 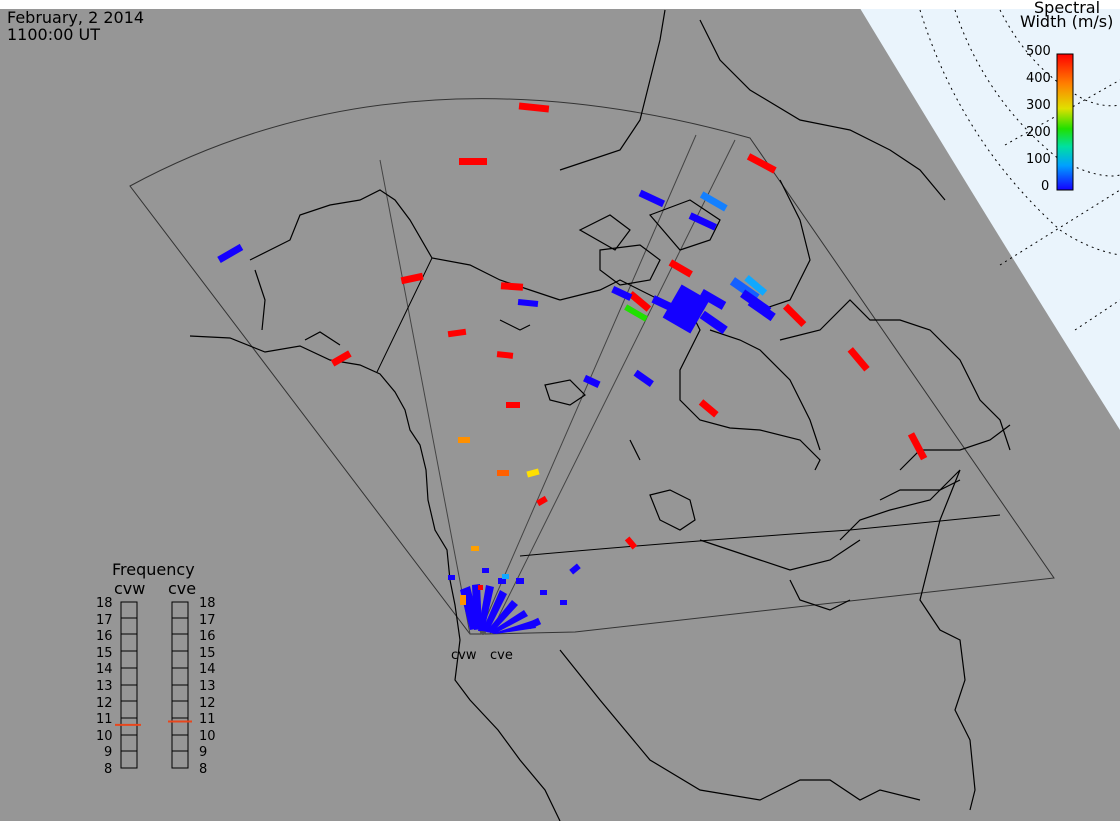 I want to click on frequency-tick-right: 17, so click(x=207, y=620).